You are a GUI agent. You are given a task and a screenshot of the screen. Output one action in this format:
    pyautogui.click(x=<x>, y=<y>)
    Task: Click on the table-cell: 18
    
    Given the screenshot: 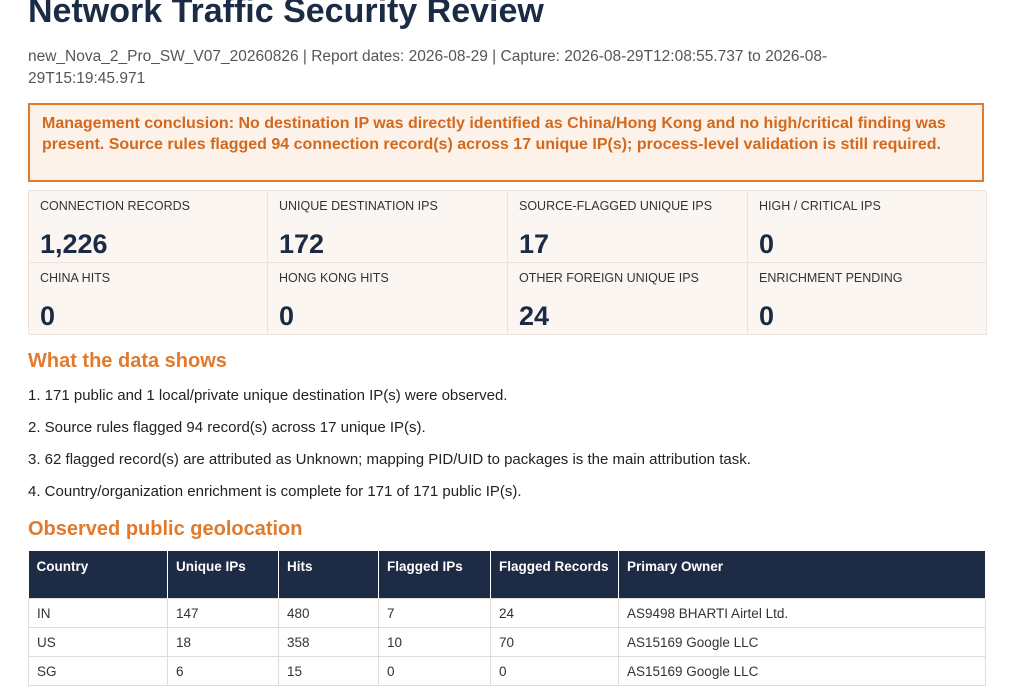 What is the action you would take?
    pyautogui.click(x=223, y=642)
    